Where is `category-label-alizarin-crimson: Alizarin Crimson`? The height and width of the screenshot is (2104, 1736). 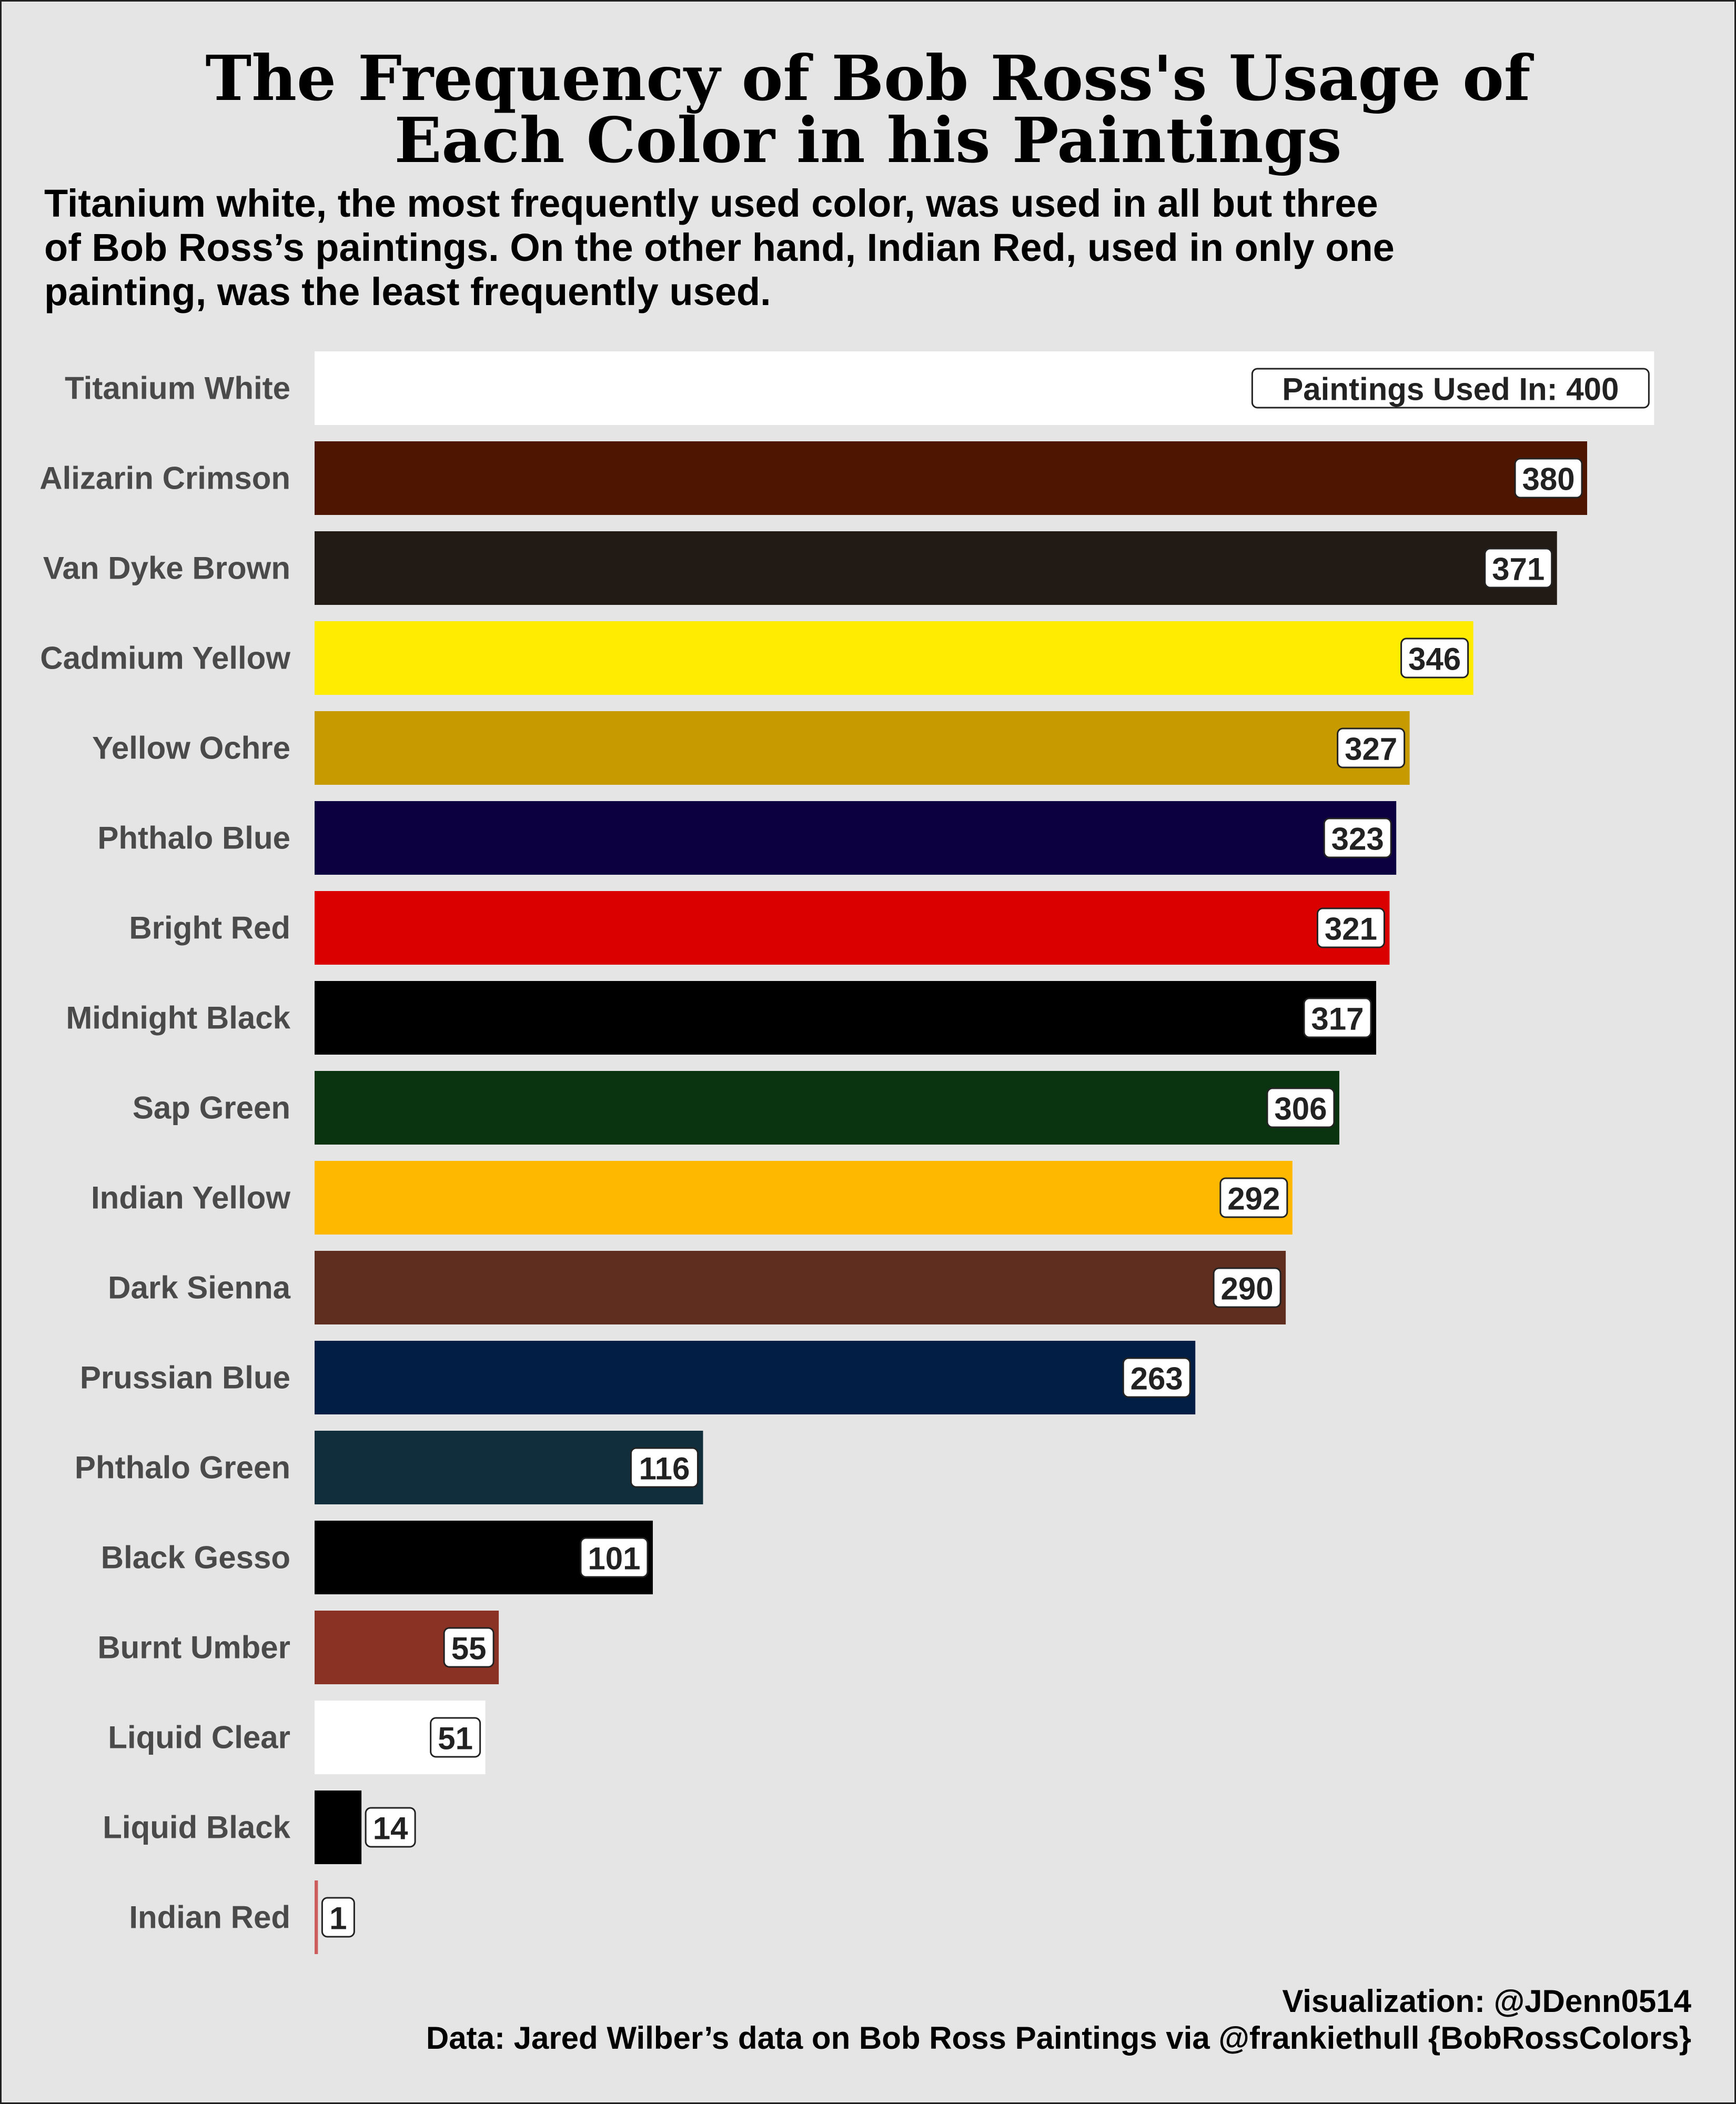
category-label-alizarin-crimson: Alizarin Crimson is located at coordinates (164, 478).